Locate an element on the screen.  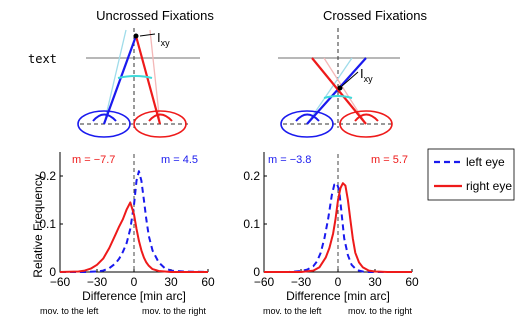
legend-label-left-eye: left eye is located at coordinates (485, 162).